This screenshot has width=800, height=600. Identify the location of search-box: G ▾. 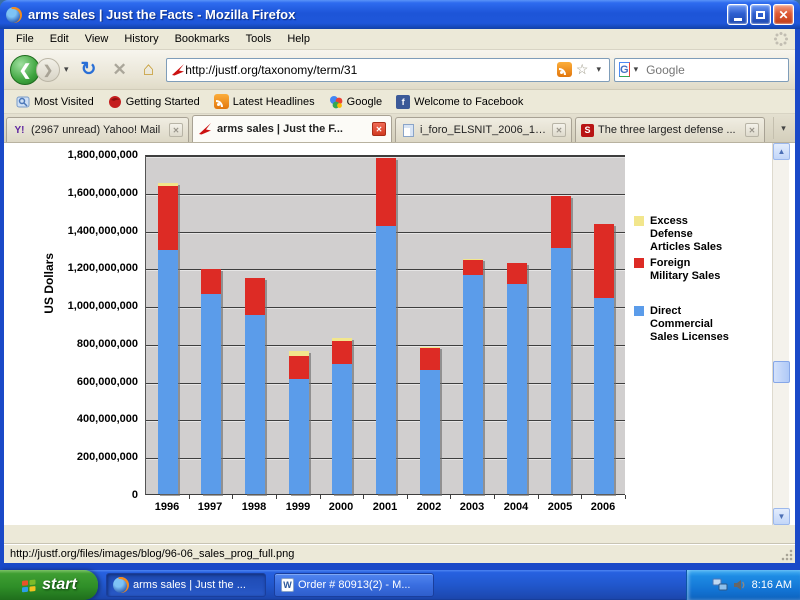
(707, 69).